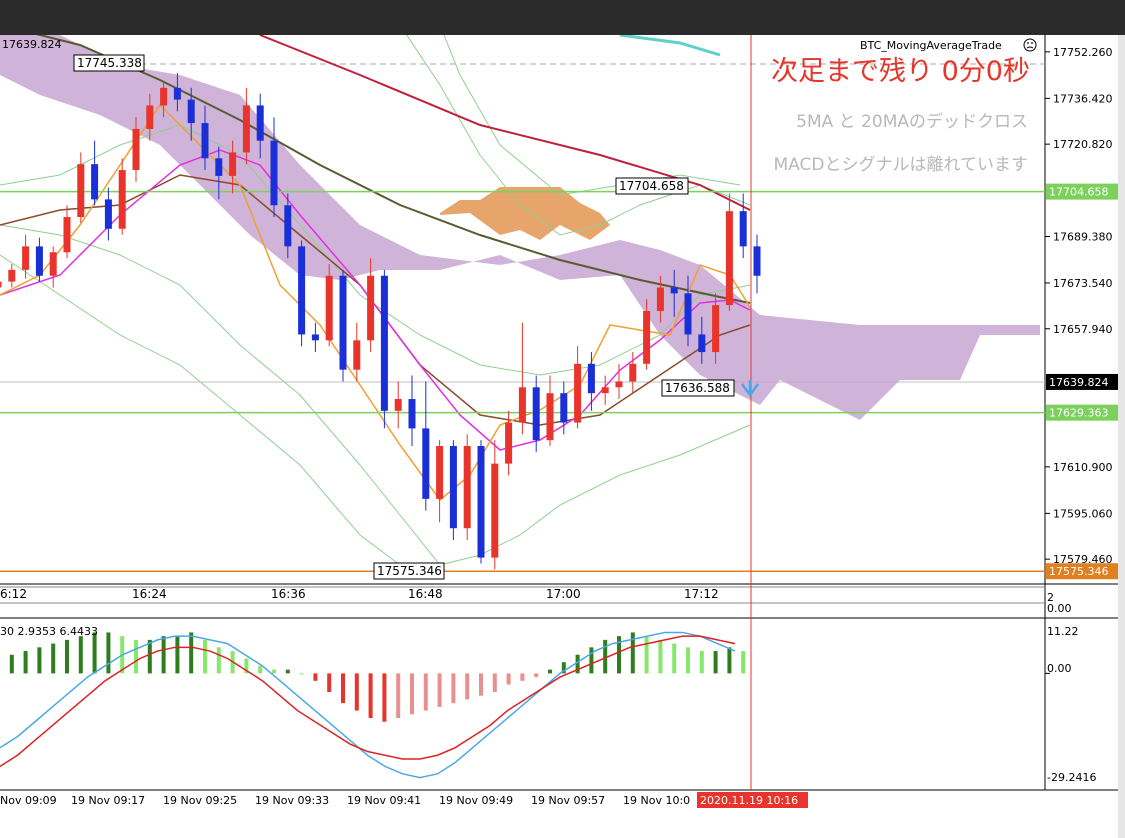 The image size is (1125, 838). Describe the element at coordinates (288, 594) in the screenshot. I see `time-tick: 16:36` at that location.